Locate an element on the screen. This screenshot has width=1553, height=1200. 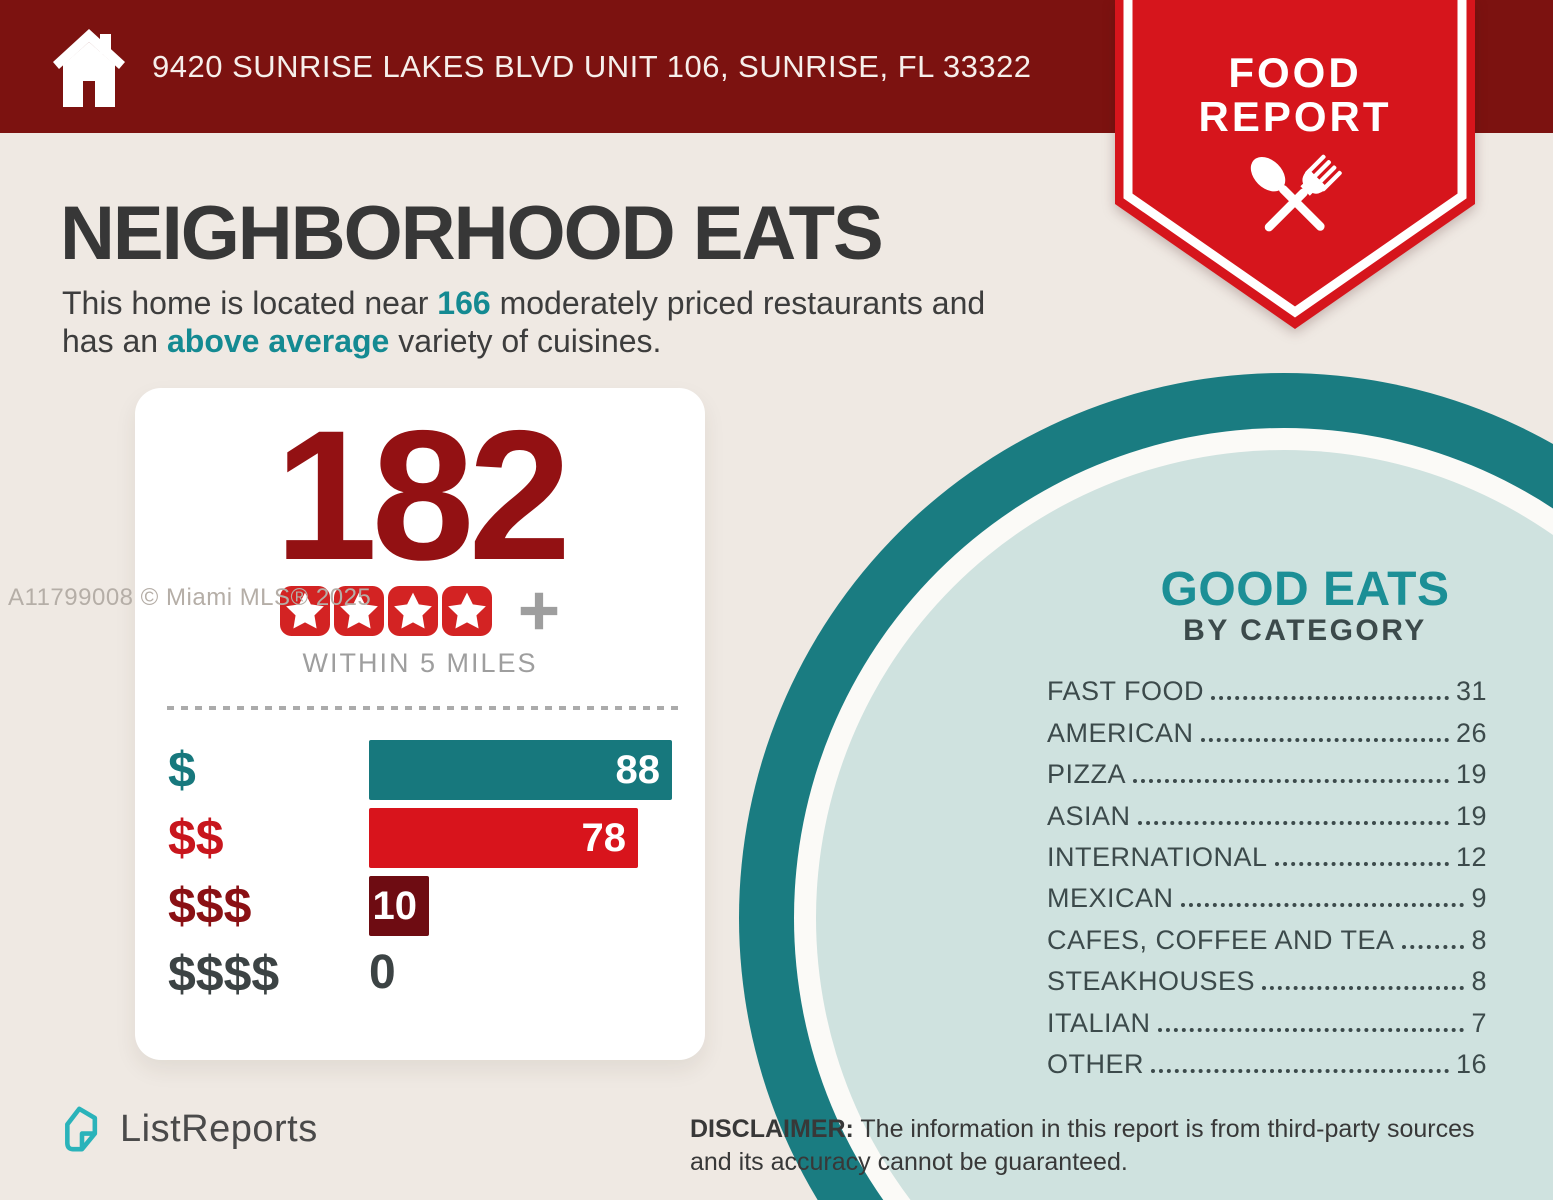
listreports-wordmark: ListReports is located at coordinates (219, 1128).